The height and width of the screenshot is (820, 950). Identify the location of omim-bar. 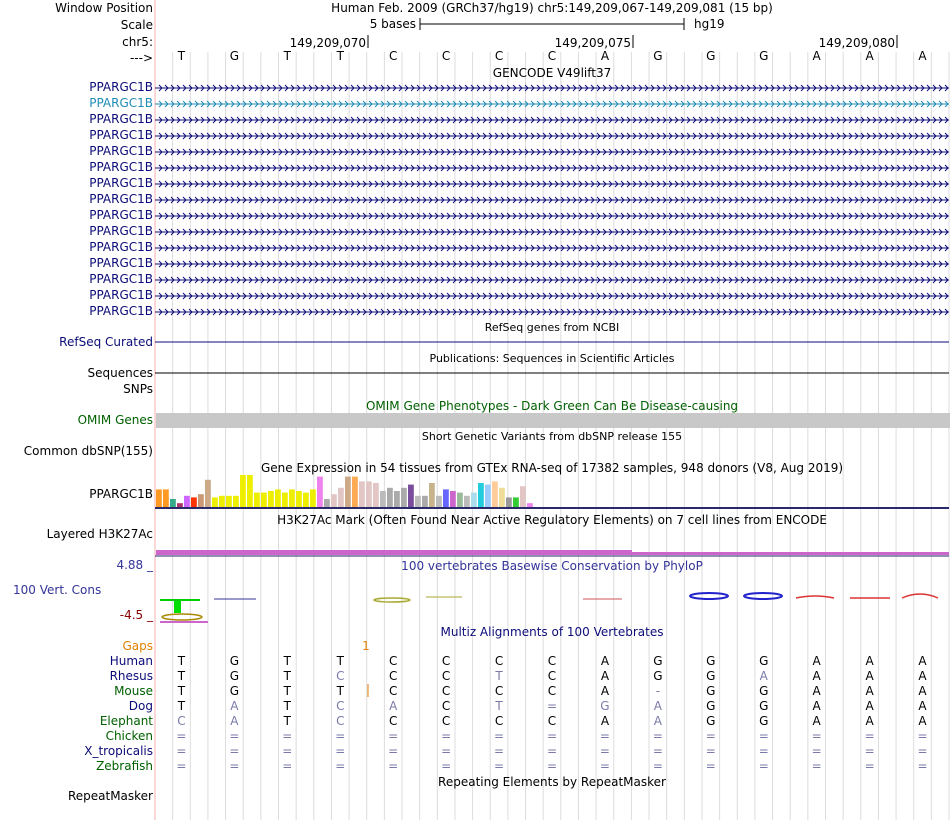
(553, 420).